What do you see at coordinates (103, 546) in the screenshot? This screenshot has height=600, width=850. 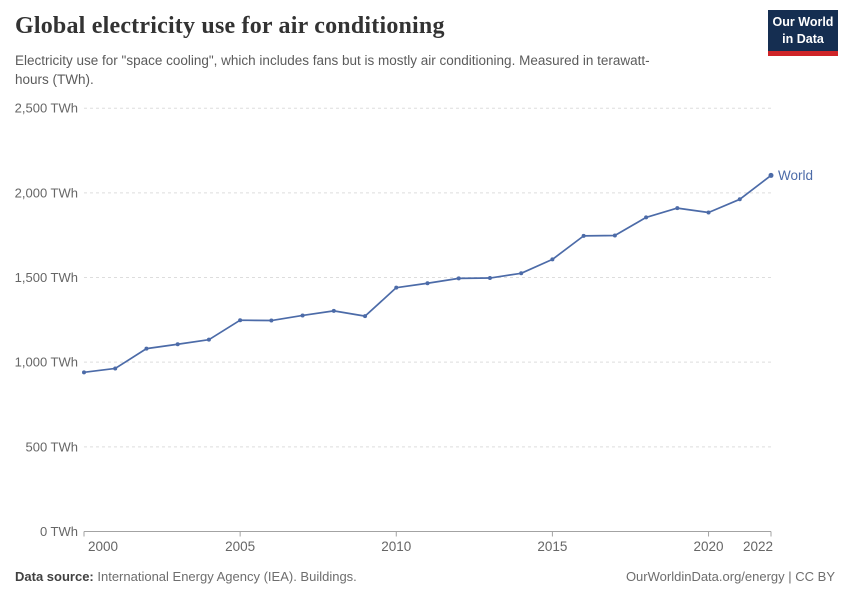 I see `x-tick-label: 2000` at bounding box center [103, 546].